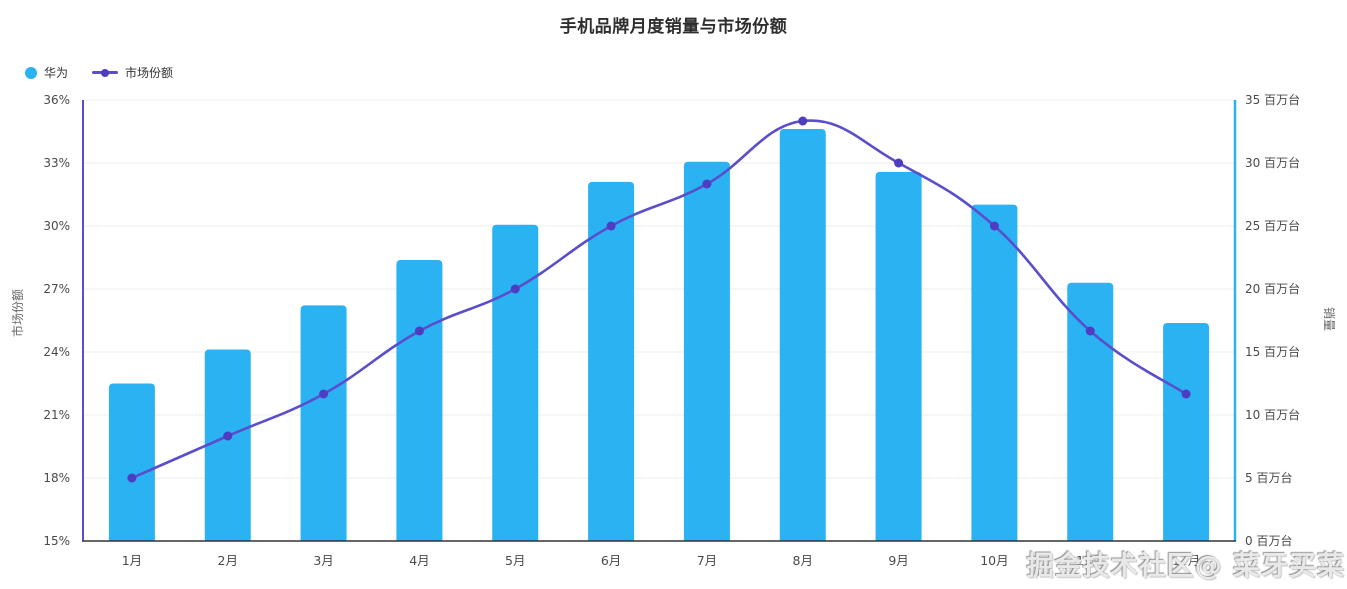  What do you see at coordinates (1186, 432) in the screenshot?
I see `bar-12月` at bounding box center [1186, 432].